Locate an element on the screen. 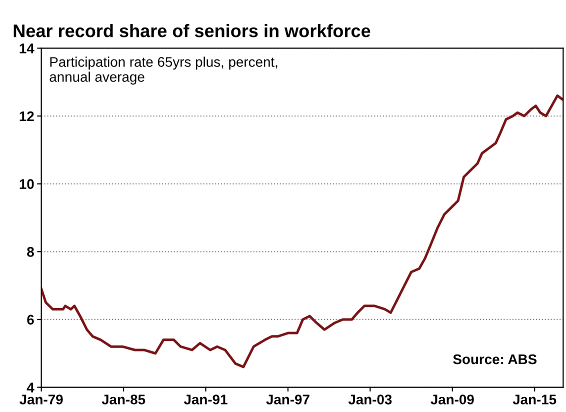 The height and width of the screenshot is (412, 566). x-tick-label: Jan-79 is located at coordinates (41, 399).